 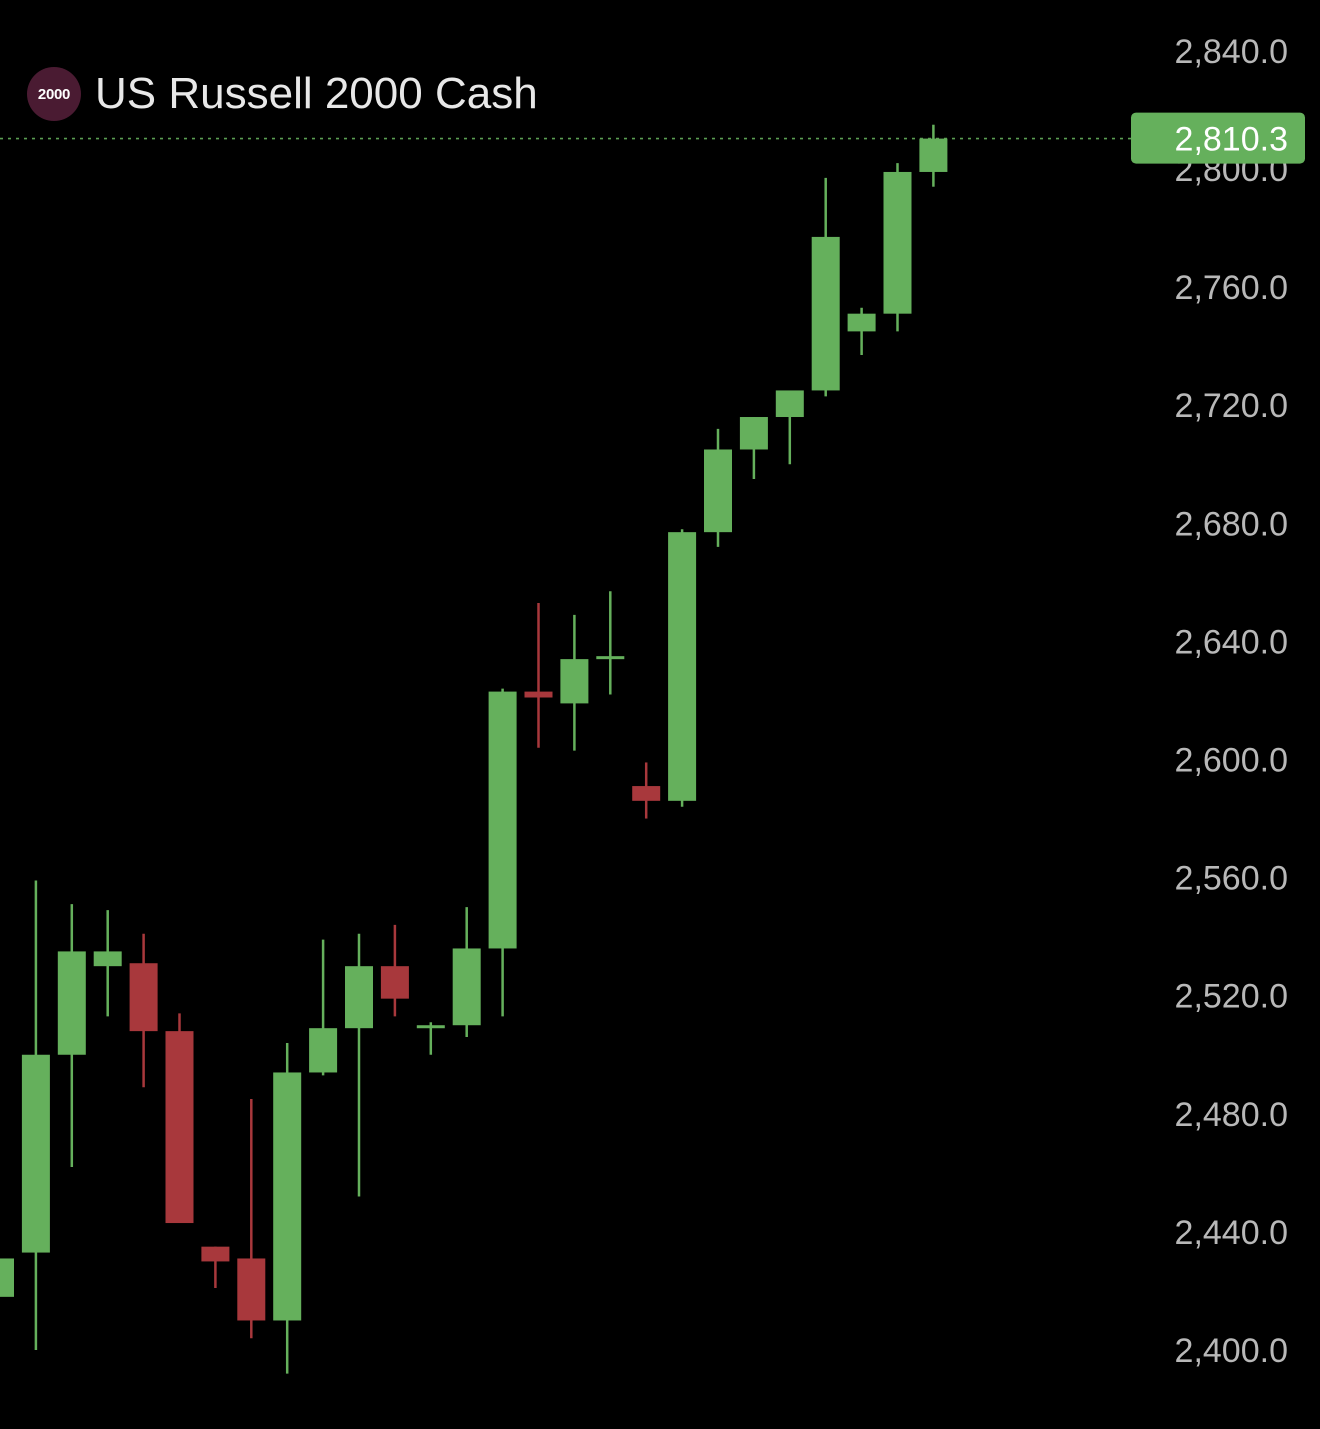 I want to click on y-axis-tick-label: 2,600.0, so click(x=1231, y=761).